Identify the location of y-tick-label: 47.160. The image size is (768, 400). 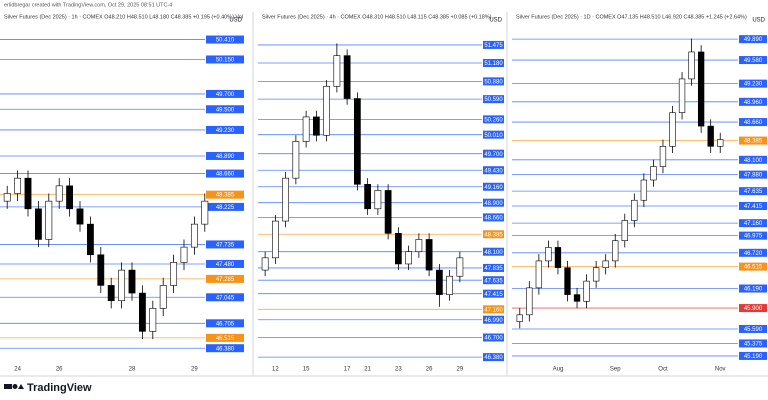
(493, 310).